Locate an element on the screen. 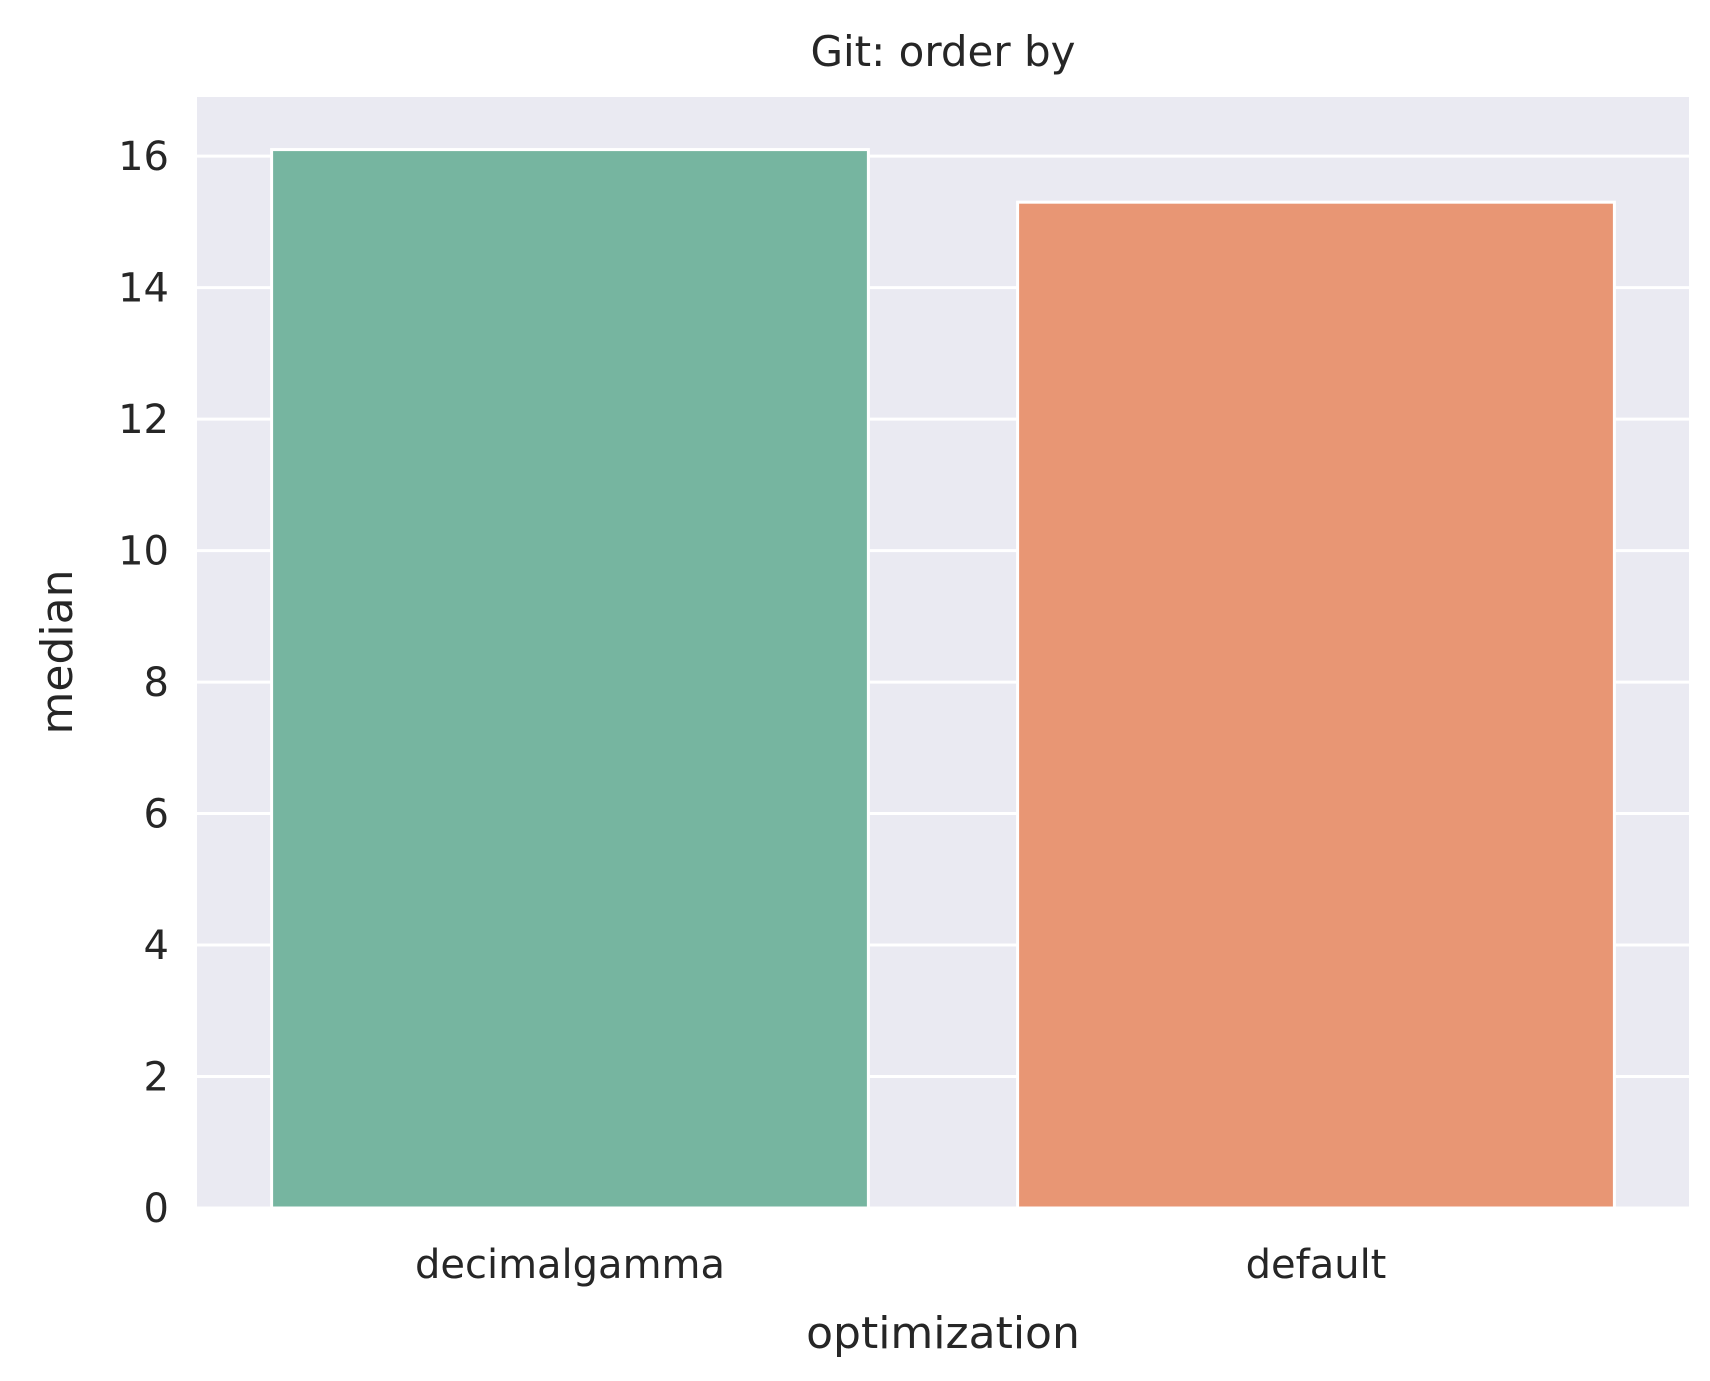  y-tick-label: 14 is located at coordinates (143, 289).